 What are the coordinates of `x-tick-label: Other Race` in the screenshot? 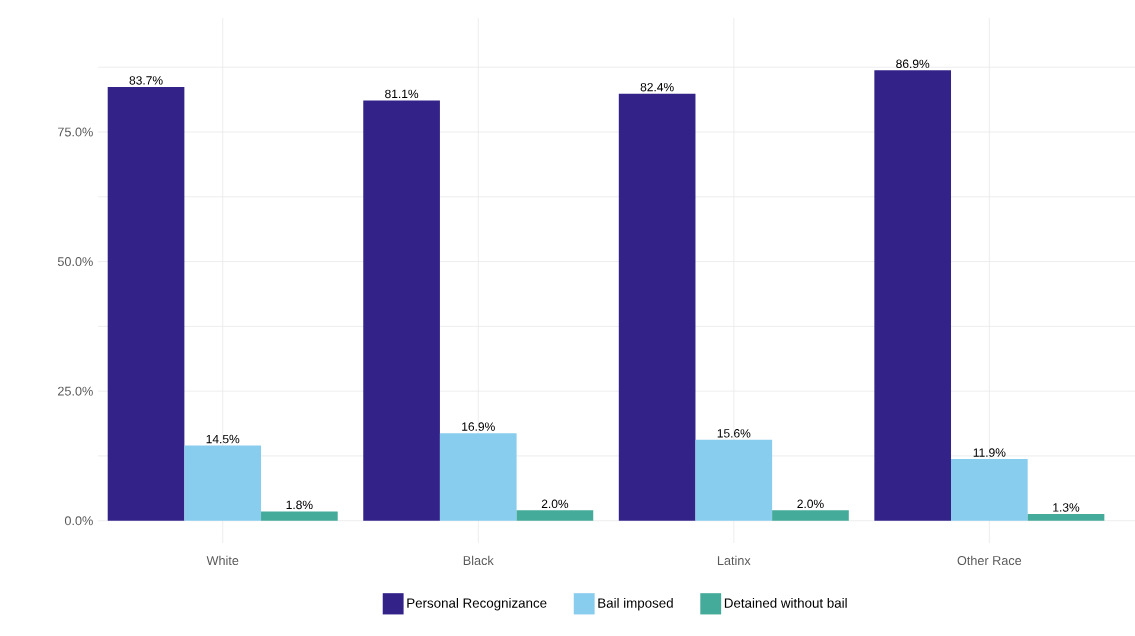 It's located at (989, 560).